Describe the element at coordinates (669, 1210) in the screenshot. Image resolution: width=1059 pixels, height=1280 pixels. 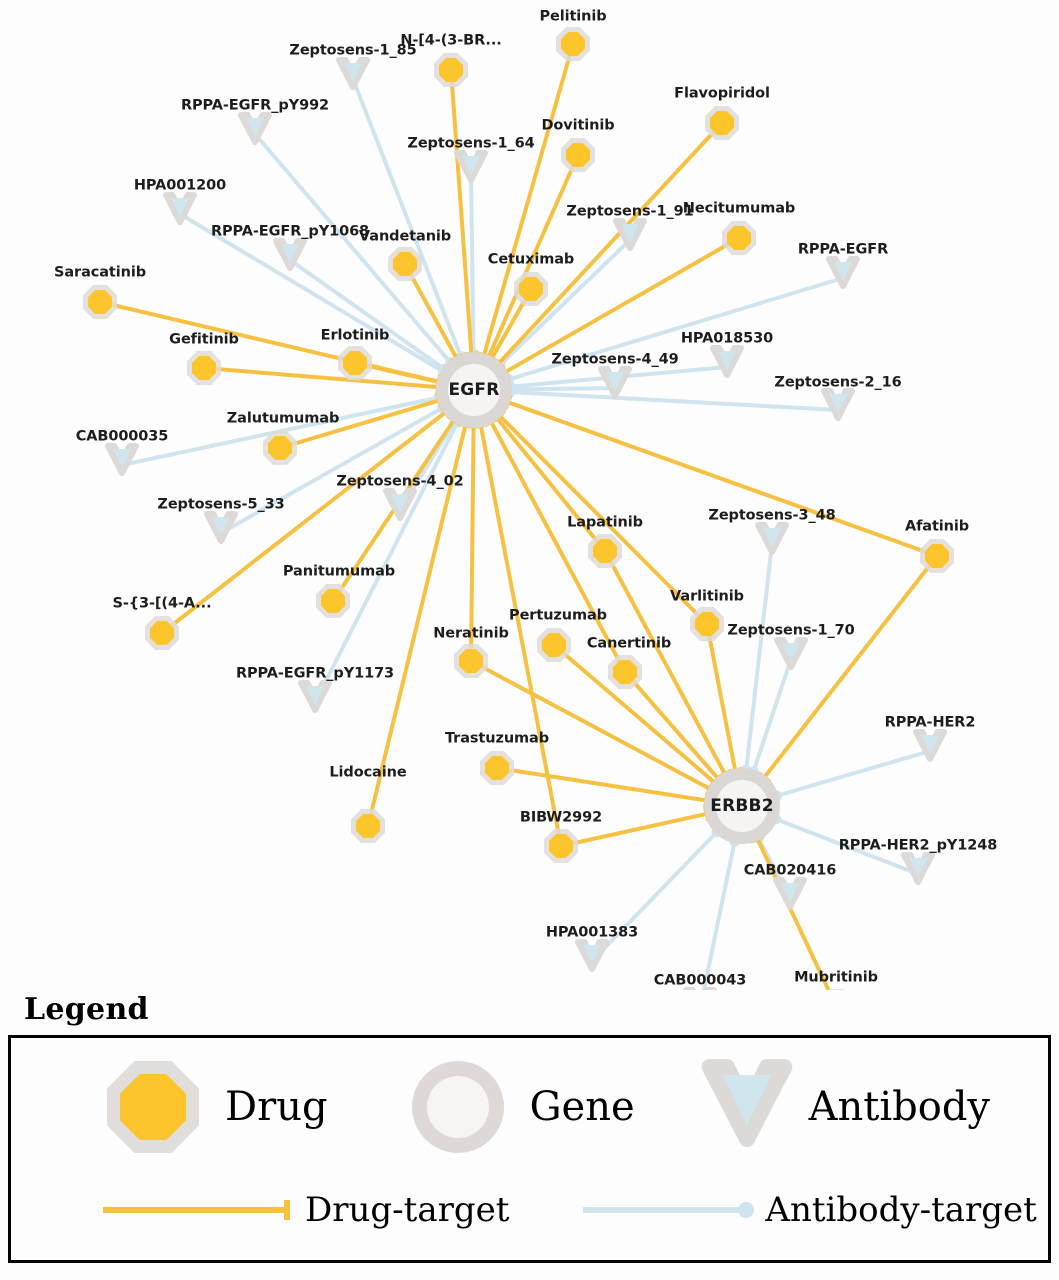
I see `antibody-target-edge-icon` at that location.